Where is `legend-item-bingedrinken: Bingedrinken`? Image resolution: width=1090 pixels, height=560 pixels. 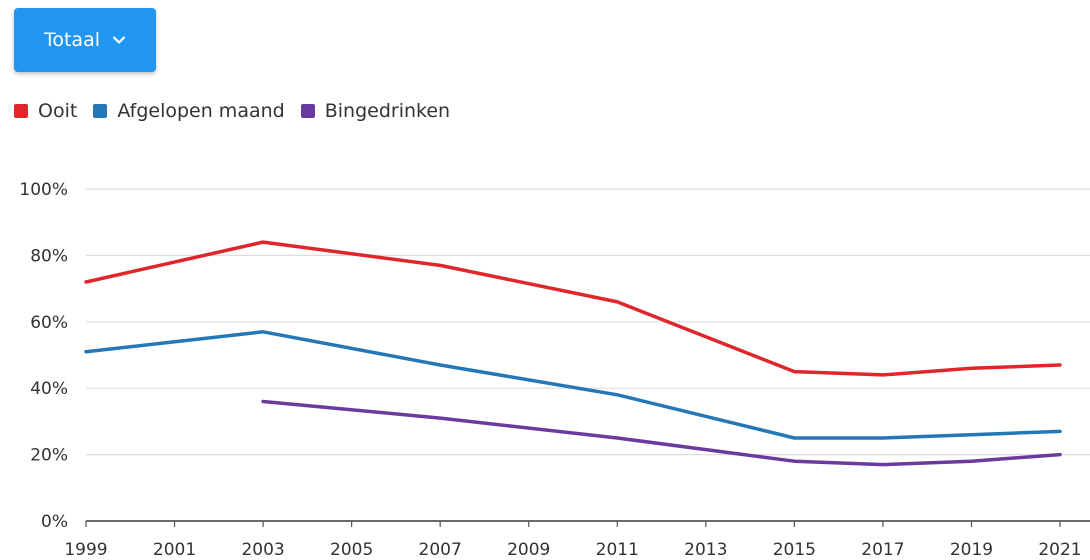 legend-item-bingedrinken: Bingedrinken is located at coordinates (375, 111).